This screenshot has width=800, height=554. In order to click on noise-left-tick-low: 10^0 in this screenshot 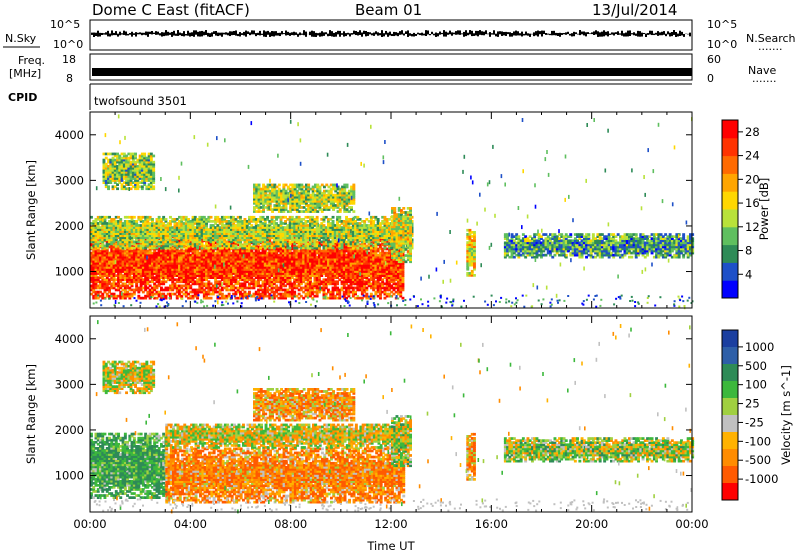, I will do `click(68, 44)`.